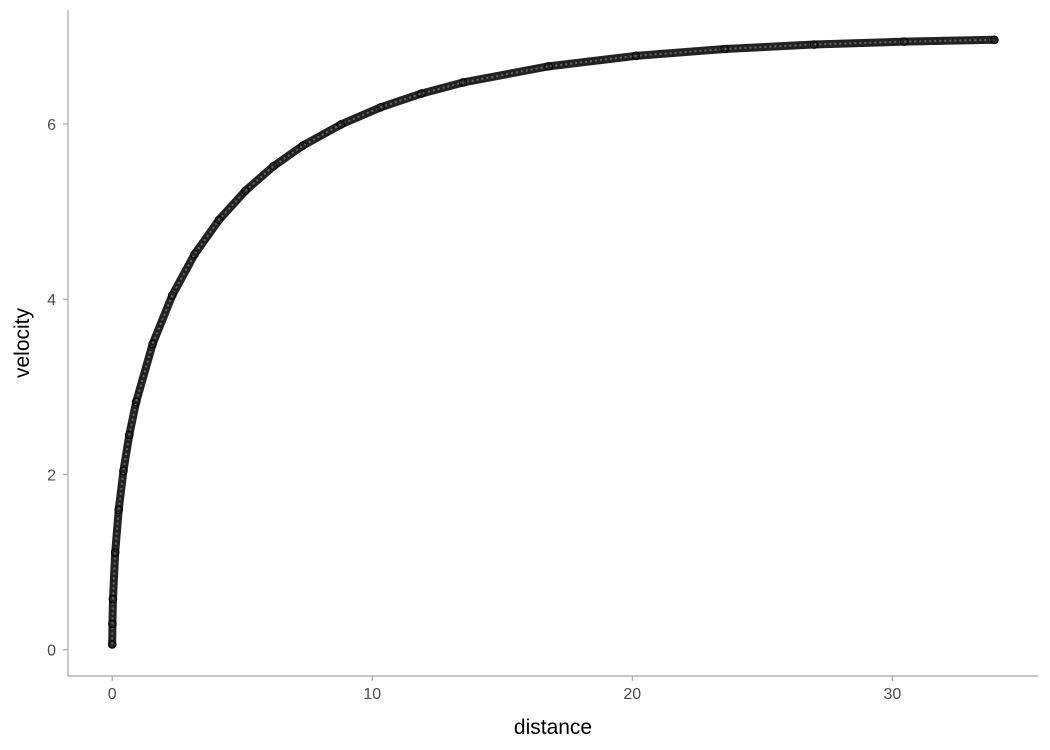 The height and width of the screenshot is (750, 1050). What do you see at coordinates (112, 694) in the screenshot?
I see `x-tick-label: 0` at bounding box center [112, 694].